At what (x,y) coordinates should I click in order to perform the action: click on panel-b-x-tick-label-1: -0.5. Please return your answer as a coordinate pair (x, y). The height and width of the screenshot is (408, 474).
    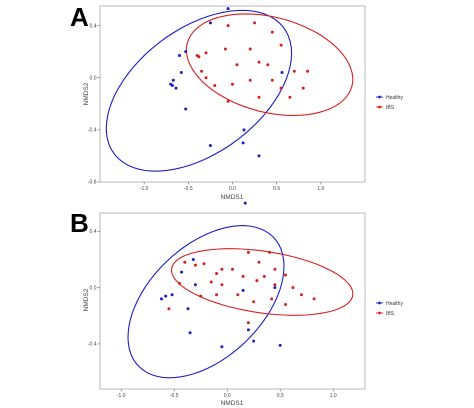
    Looking at the image, I should click on (174, 396).